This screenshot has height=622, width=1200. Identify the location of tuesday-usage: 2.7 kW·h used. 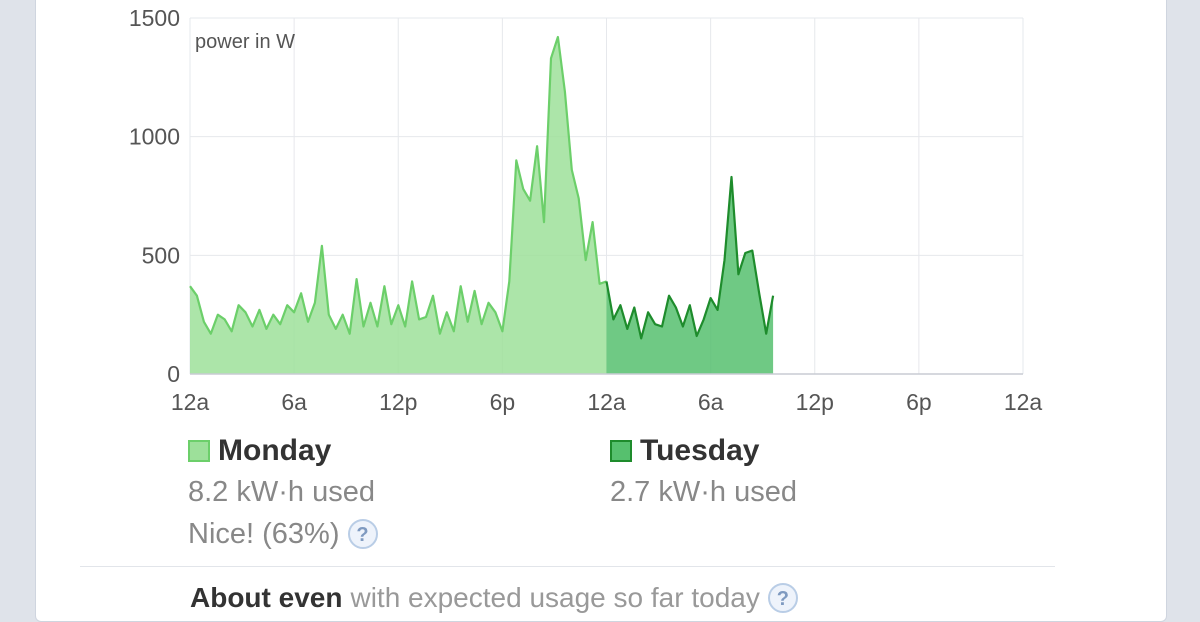
(703, 492).